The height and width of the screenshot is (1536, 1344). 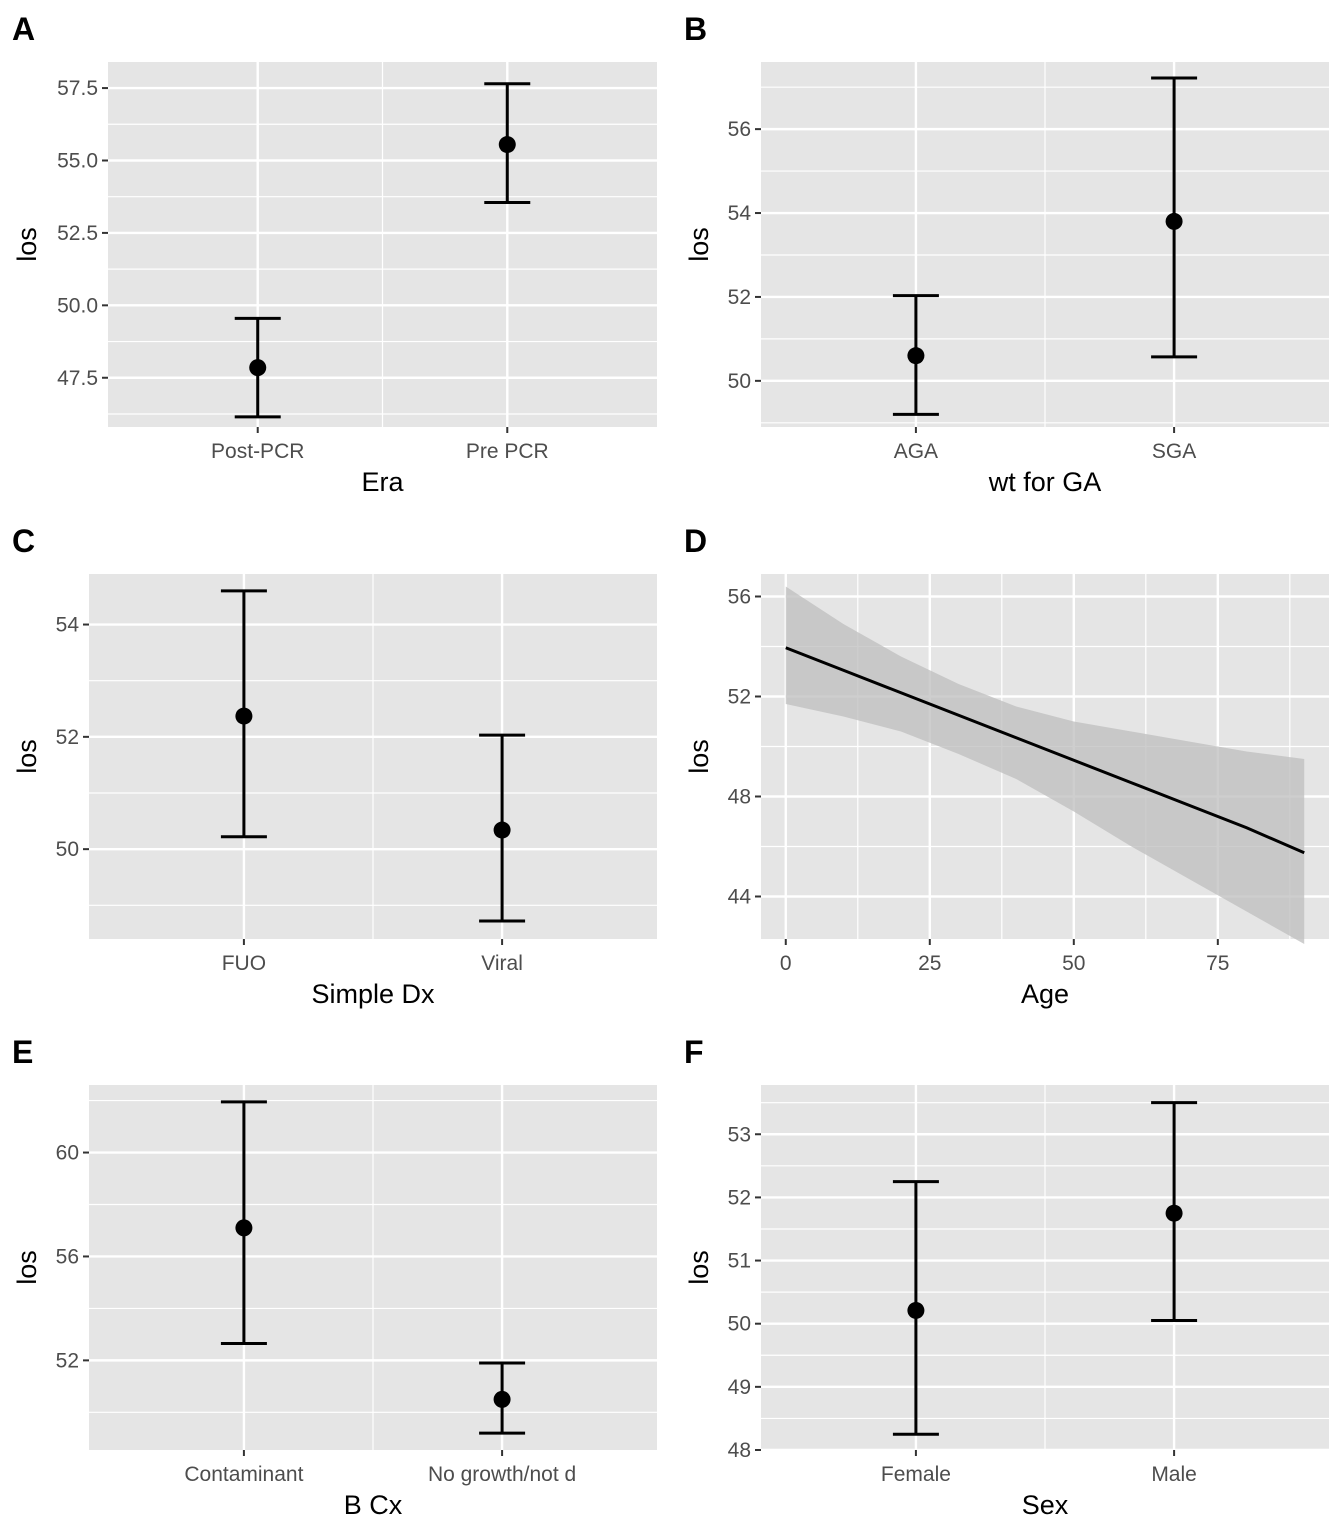 What do you see at coordinates (244, 963) in the screenshot?
I see `x-tick-label: FUO` at bounding box center [244, 963].